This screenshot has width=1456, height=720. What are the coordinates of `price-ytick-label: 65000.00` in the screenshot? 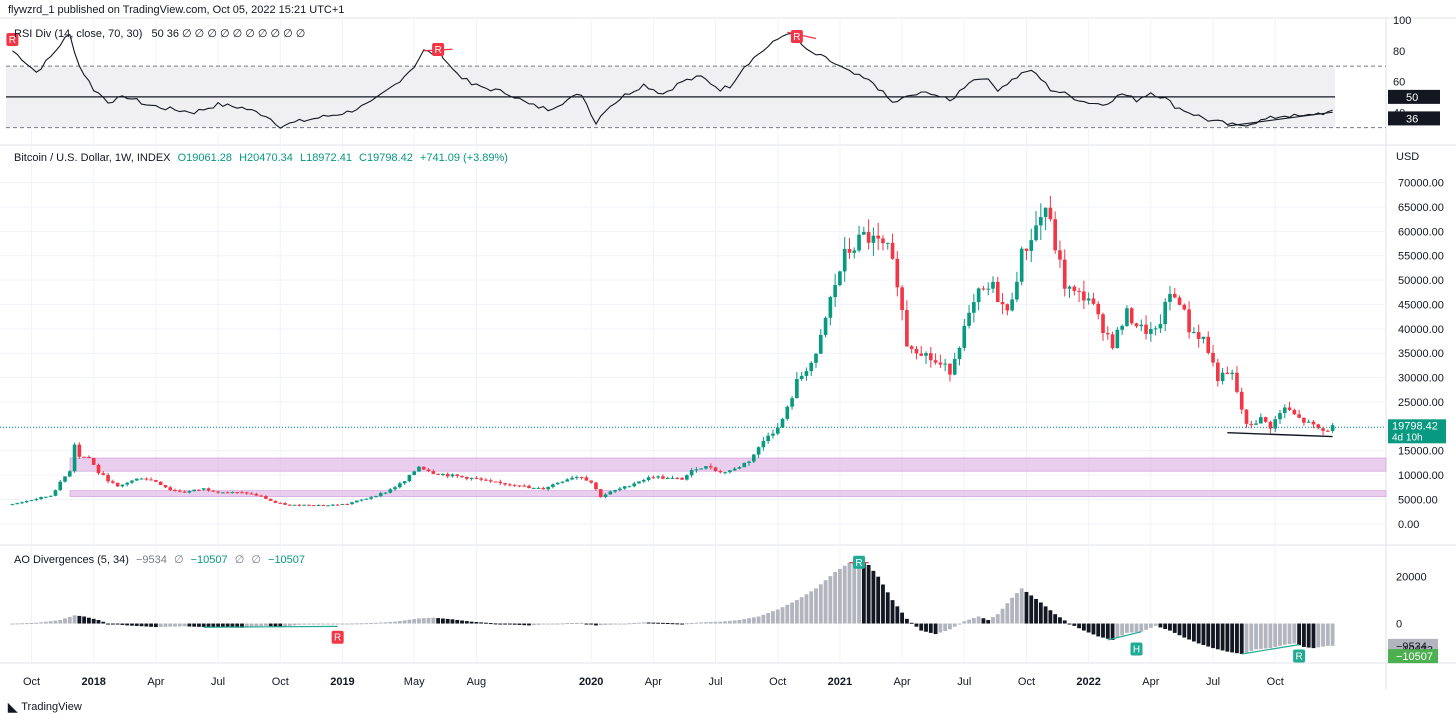 It's located at (1421, 208).